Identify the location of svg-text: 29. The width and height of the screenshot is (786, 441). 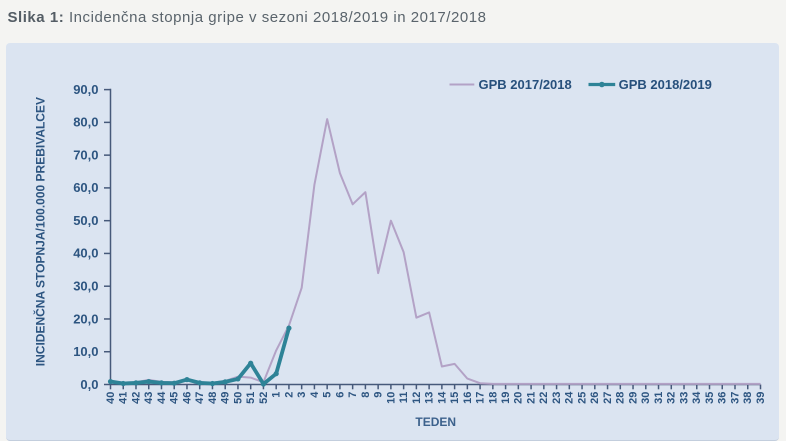
(633, 397).